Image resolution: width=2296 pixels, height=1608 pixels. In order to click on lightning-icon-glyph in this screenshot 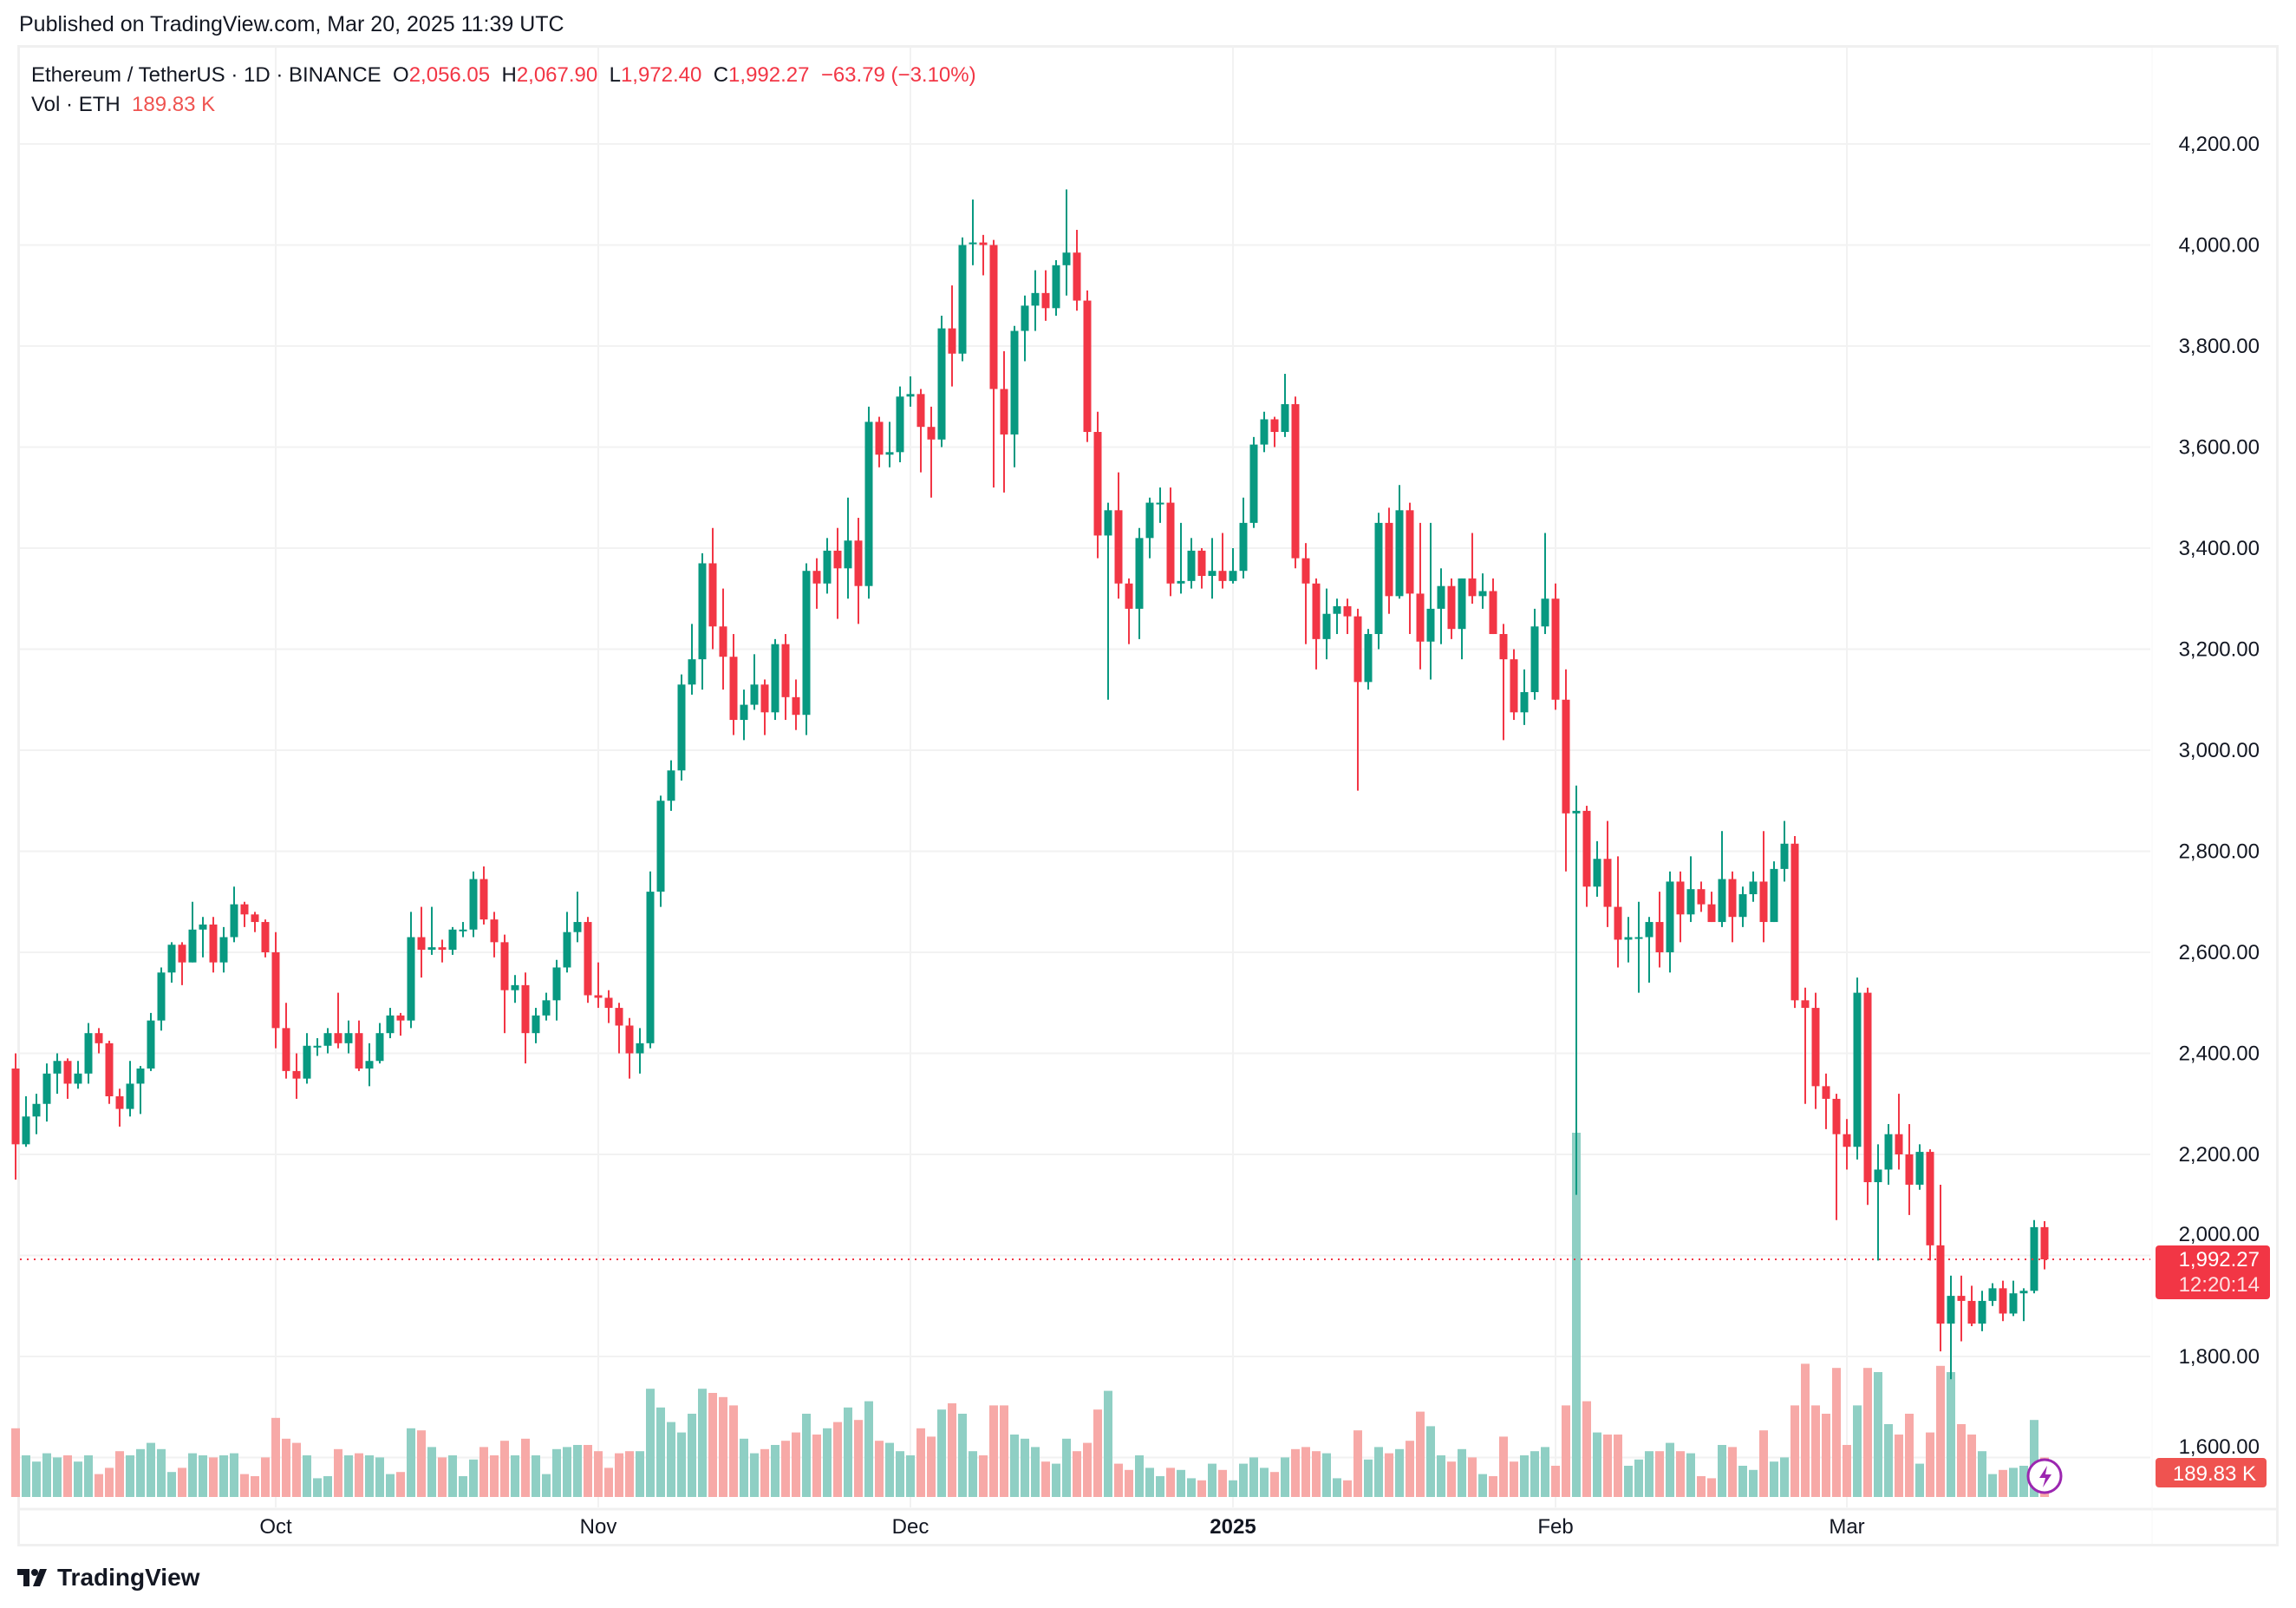, I will do `click(2045, 1477)`.